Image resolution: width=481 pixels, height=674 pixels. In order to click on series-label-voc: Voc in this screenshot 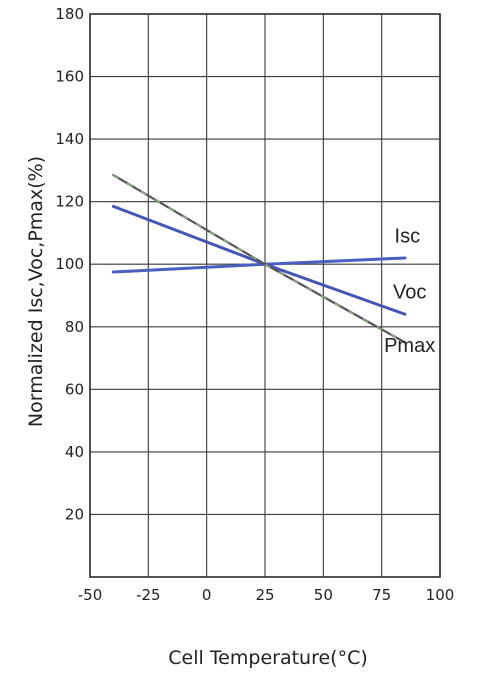, I will do `click(409, 293)`.